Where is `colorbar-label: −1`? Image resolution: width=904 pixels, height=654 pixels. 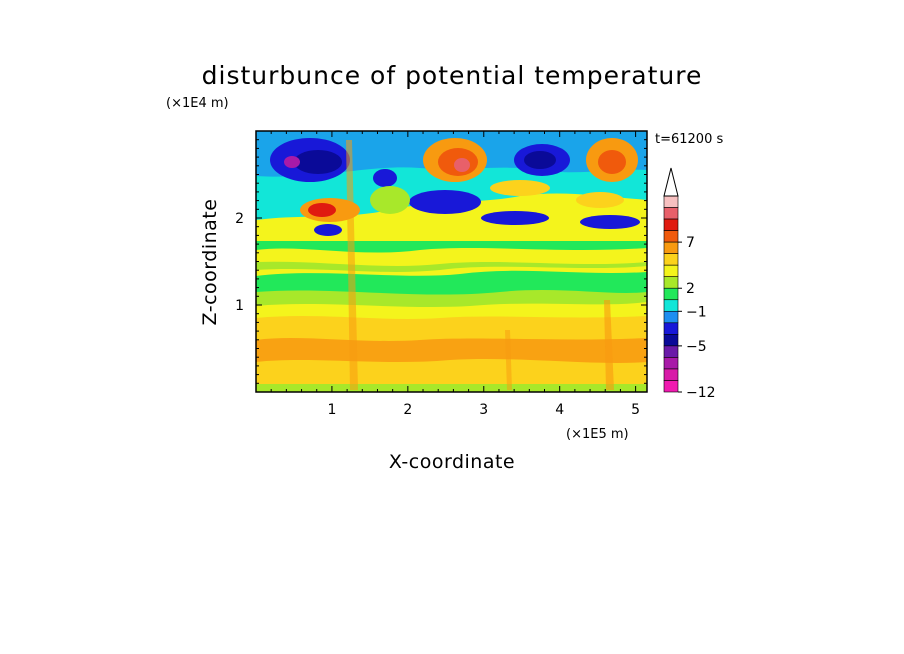
colorbar-label: −1 is located at coordinates (696, 312).